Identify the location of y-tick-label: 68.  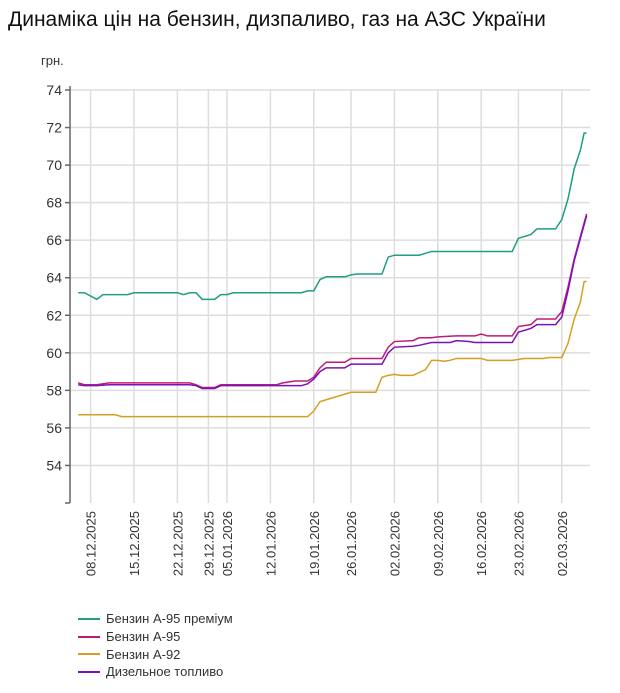
(54, 203).